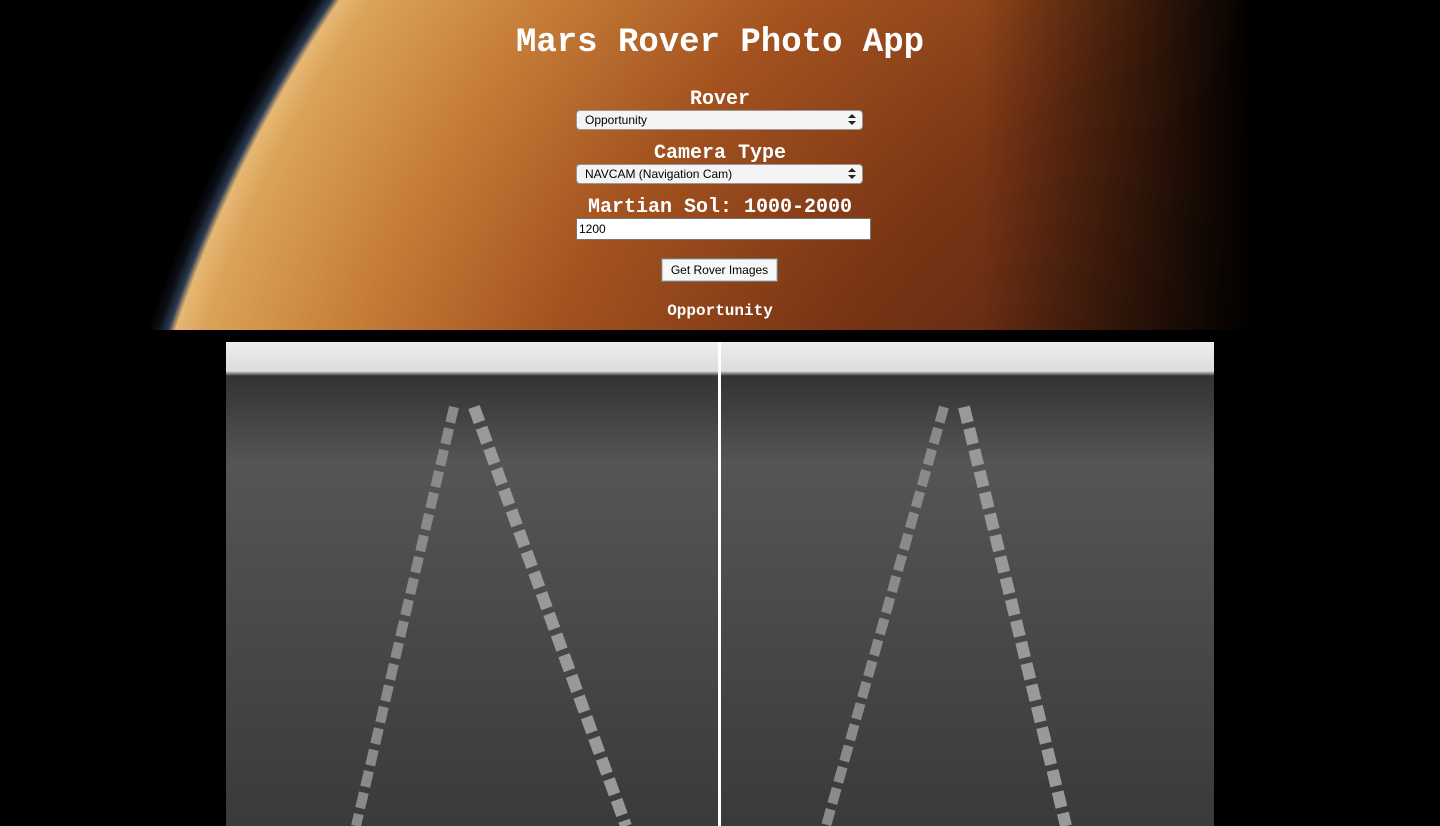 Image resolution: width=1440 pixels, height=826 pixels. I want to click on sol-input: 1200, so click(723, 229).